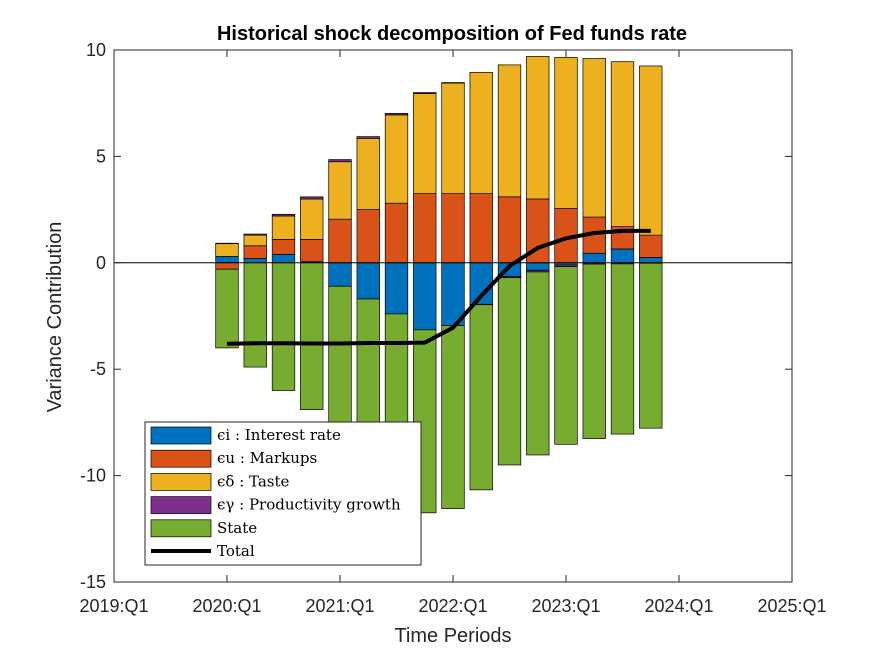 Image resolution: width=875 pixels, height=656 pixels. I want to click on x-tick-label: 2023:Q1, so click(565, 606).